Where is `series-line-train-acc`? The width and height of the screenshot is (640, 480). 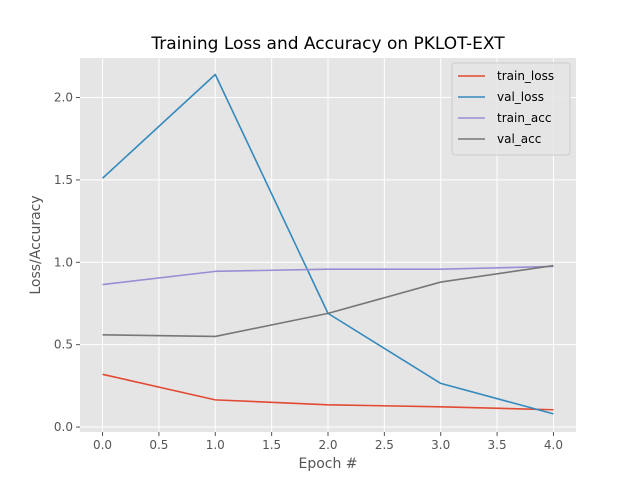
series-line-train-acc is located at coordinates (328, 275).